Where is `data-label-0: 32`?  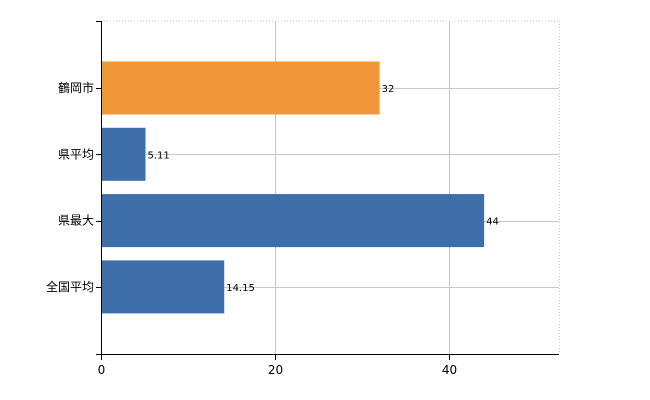
data-label-0: 32 is located at coordinates (388, 89).